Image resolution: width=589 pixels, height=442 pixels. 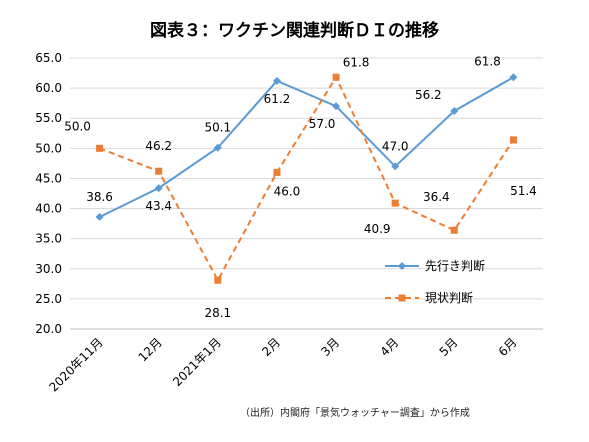 What do you see at coordinates (48, 88) in the screenshot?
I see `y-tick-label: 60.0` at bounding box center [48, 88].